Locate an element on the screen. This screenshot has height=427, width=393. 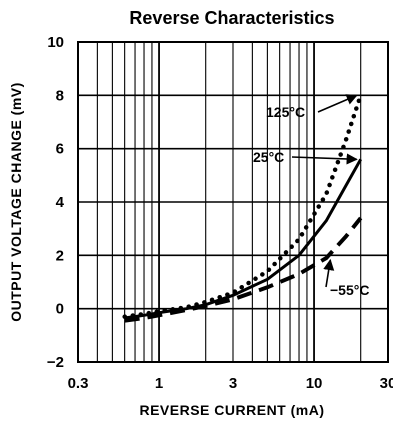
y-tick-label: 2 is located at coordinates (60, 255).